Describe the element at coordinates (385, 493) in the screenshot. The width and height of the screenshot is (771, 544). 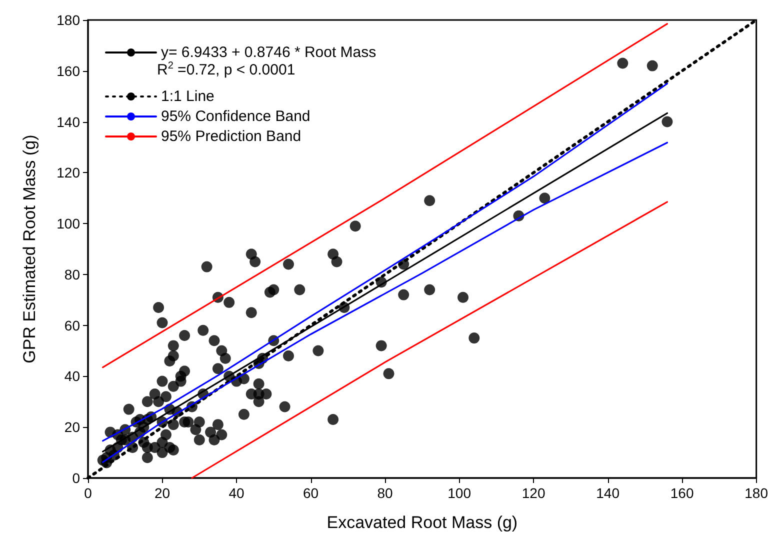
I see `x-tick-label: 80` at that location.